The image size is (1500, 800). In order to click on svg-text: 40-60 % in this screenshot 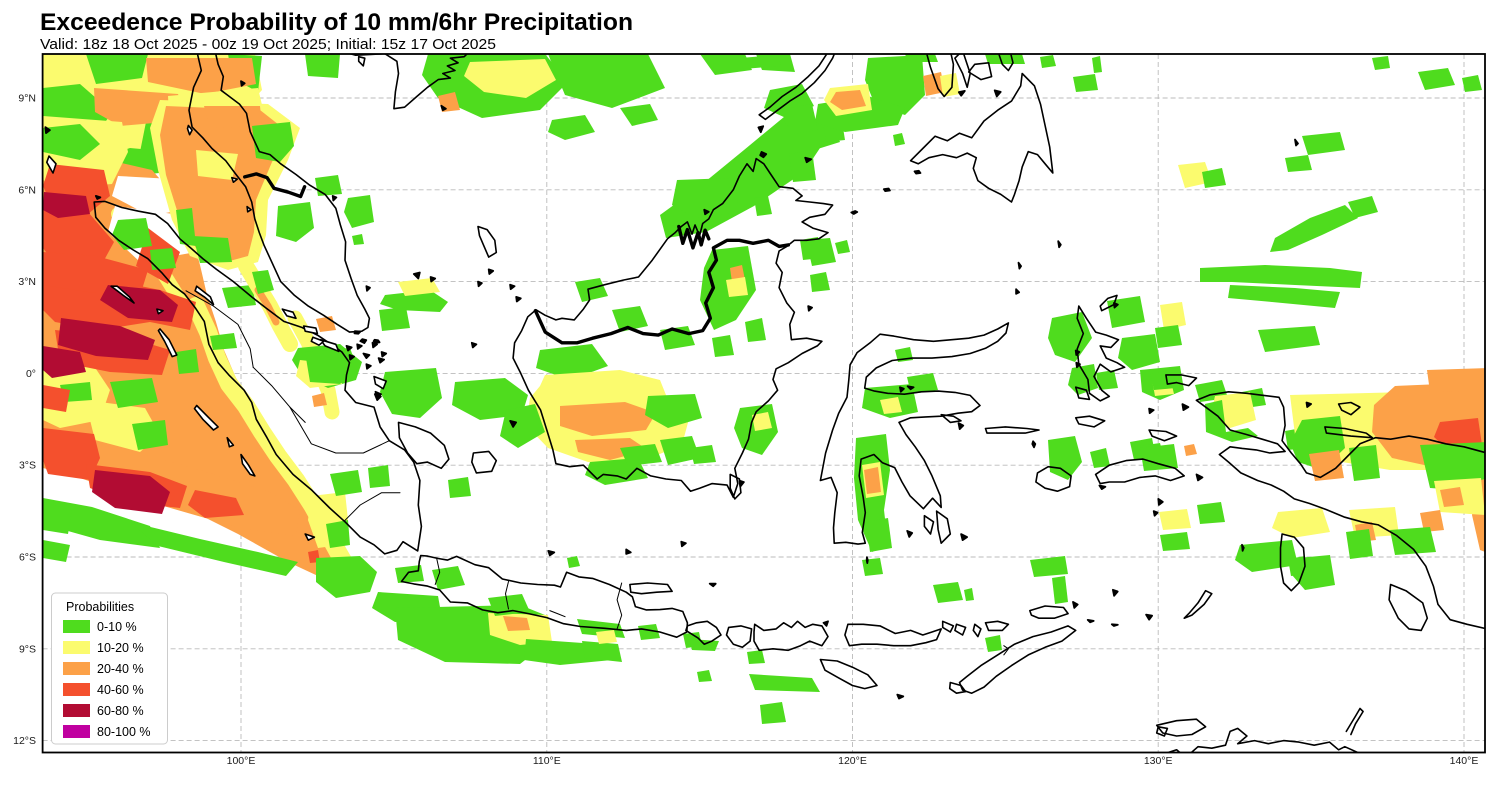, I will do `click(120, 690)`.